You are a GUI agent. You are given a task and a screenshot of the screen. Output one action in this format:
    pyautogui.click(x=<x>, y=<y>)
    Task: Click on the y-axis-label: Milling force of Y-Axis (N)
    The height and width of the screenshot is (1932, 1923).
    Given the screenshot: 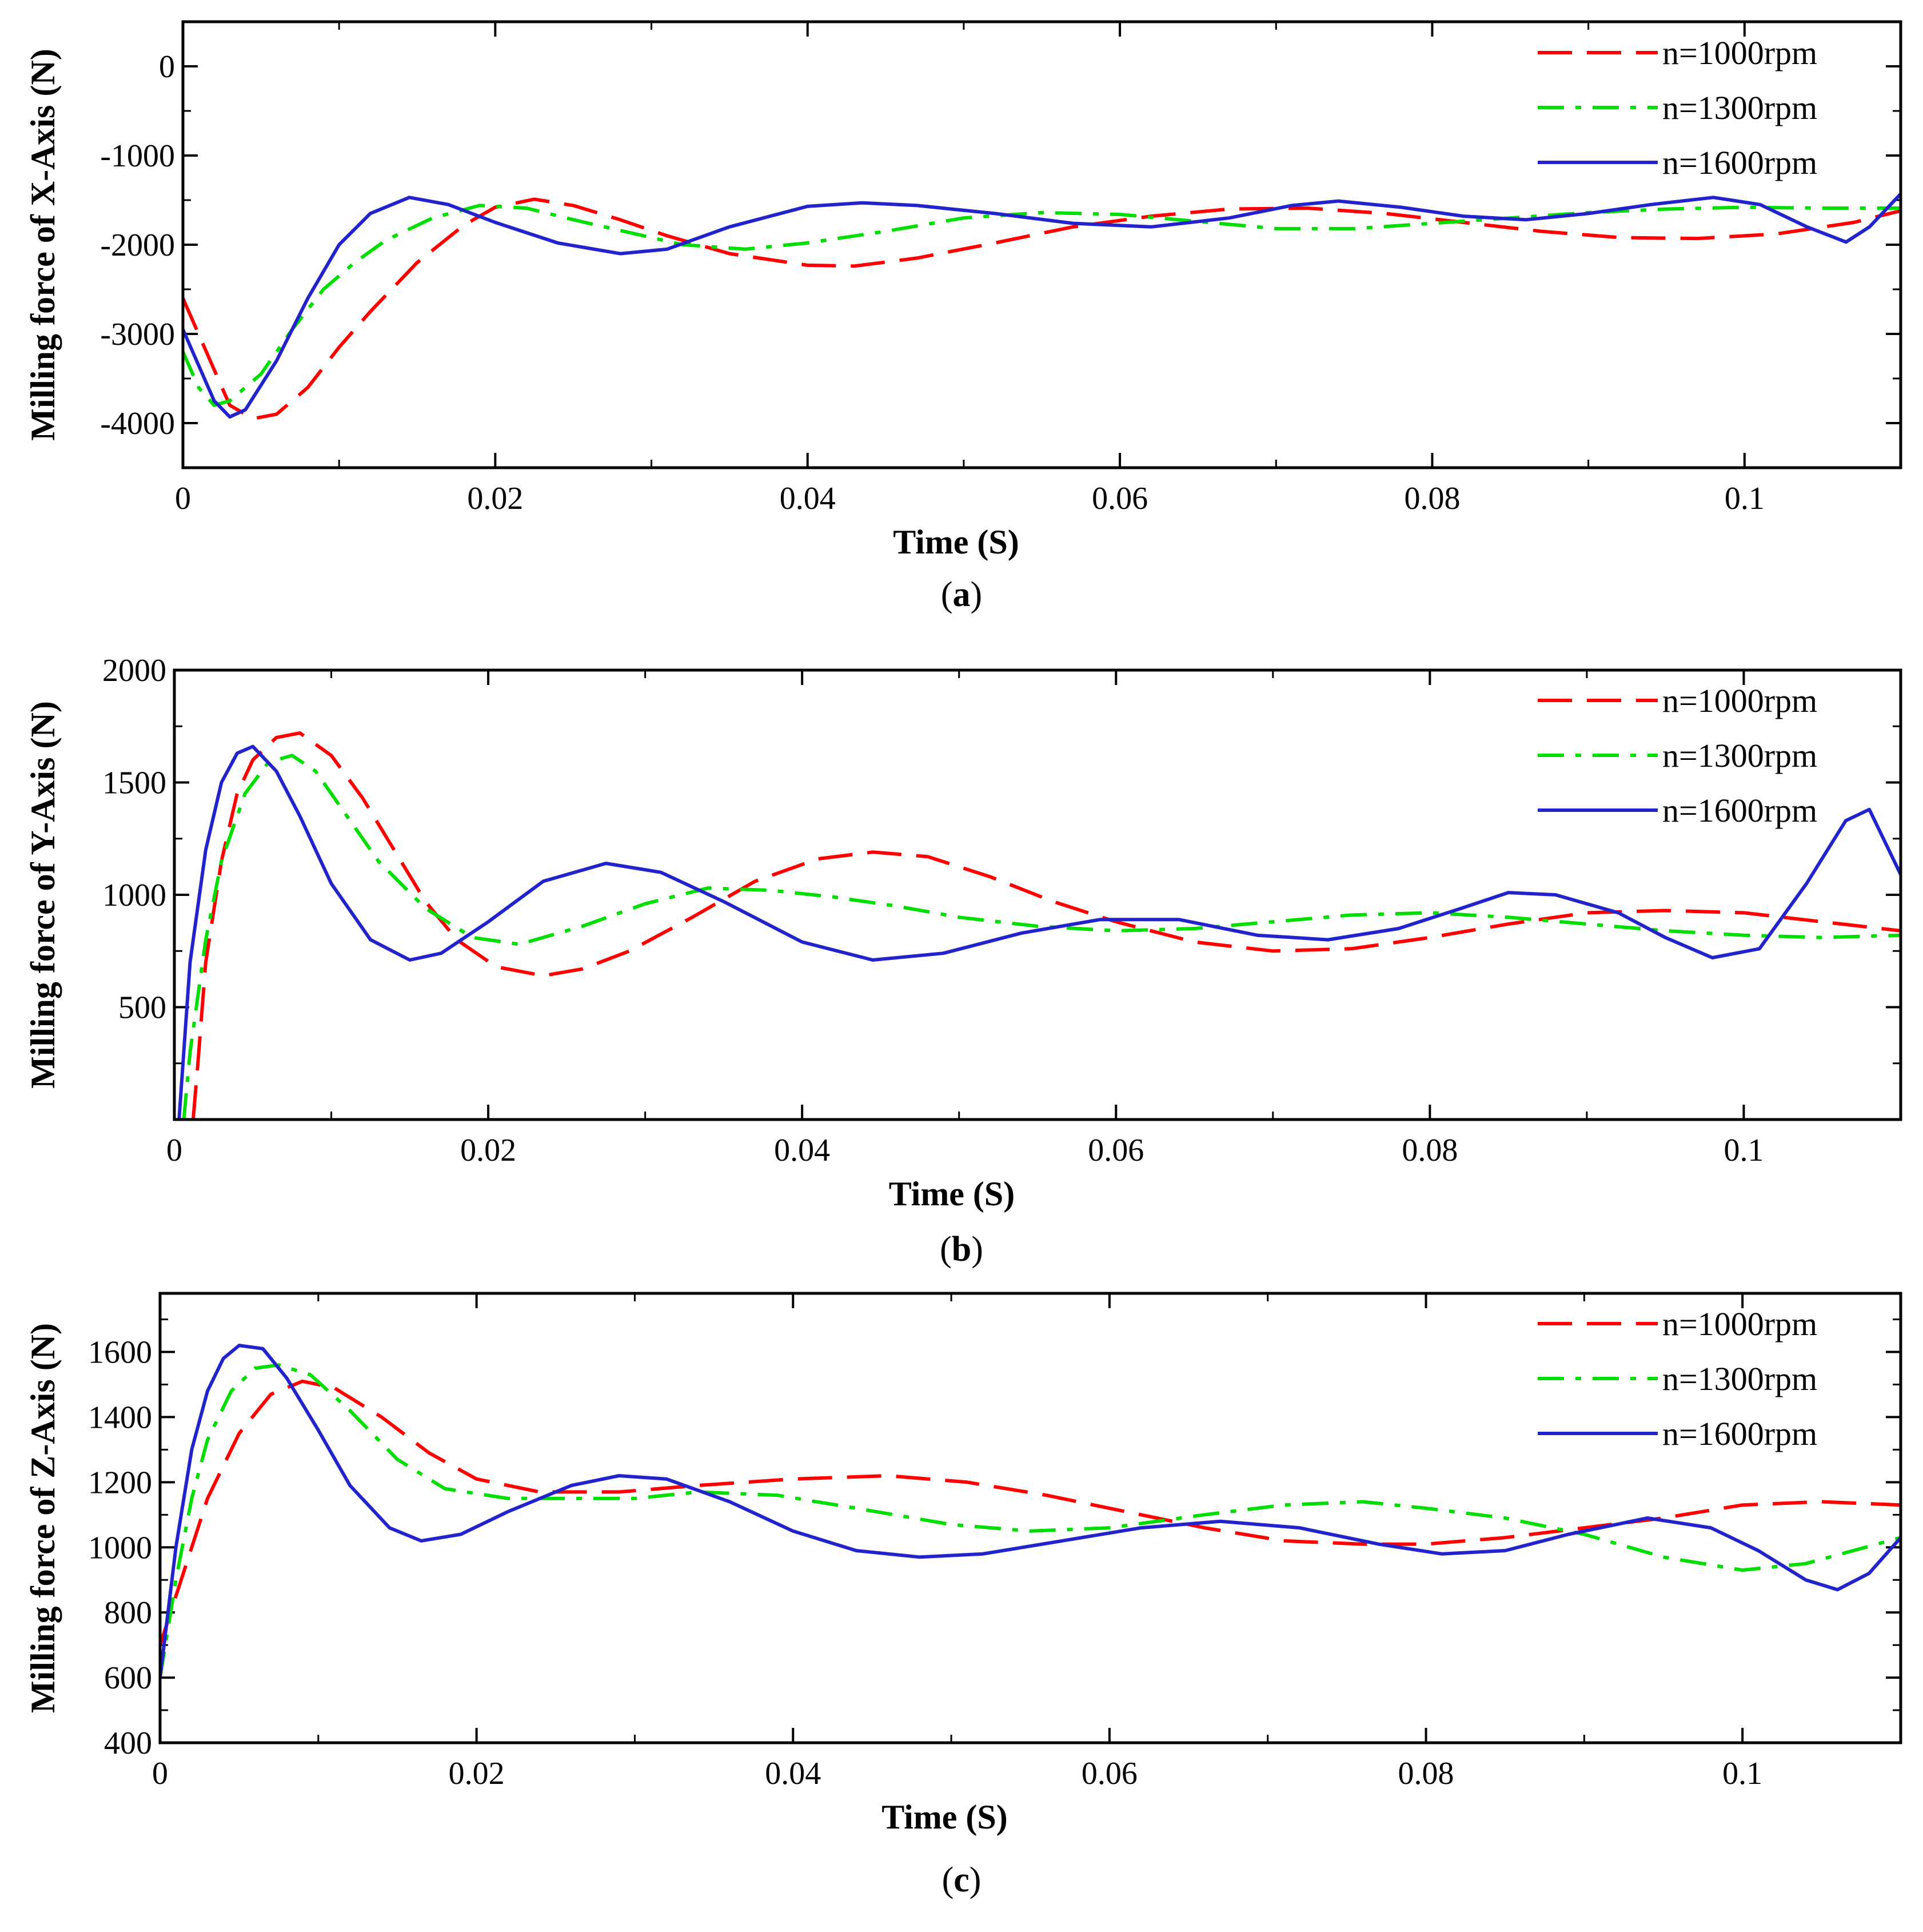 What is the action you would take?
    pyautogui.click(x=43, y=895)
    